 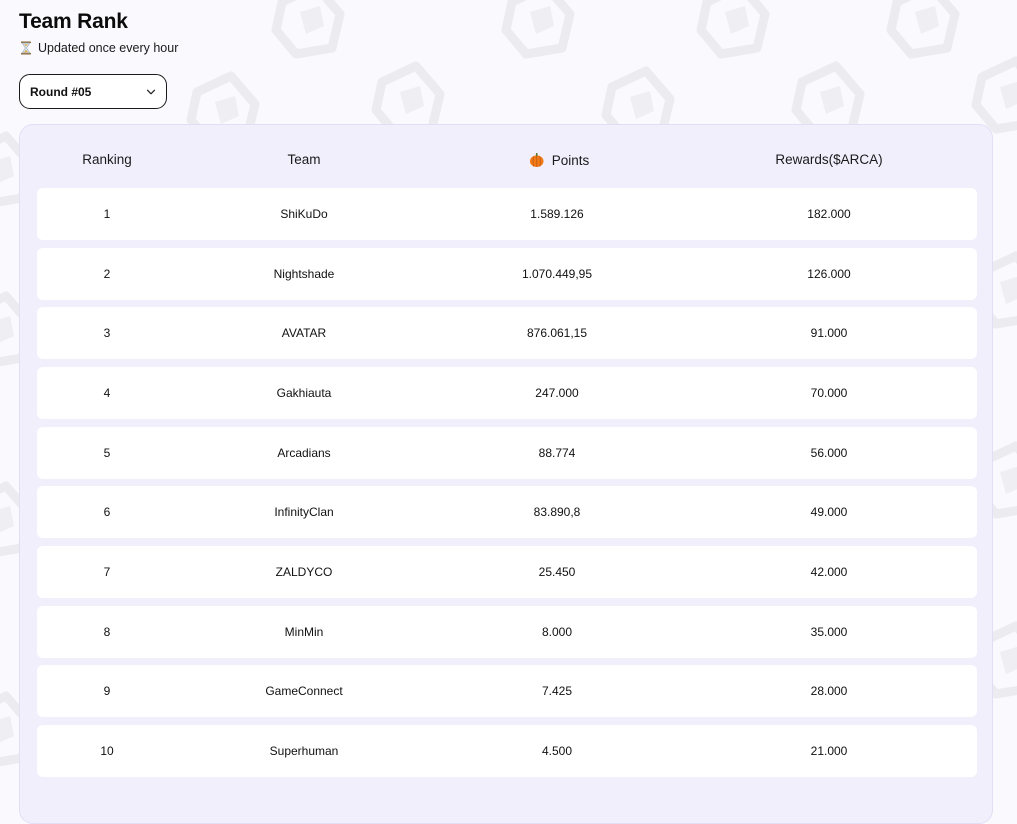 What do you see at coordinates (570, 160) in the screenshot?
I see `column-header-points-label: Points` at bounding box center [570, 160].